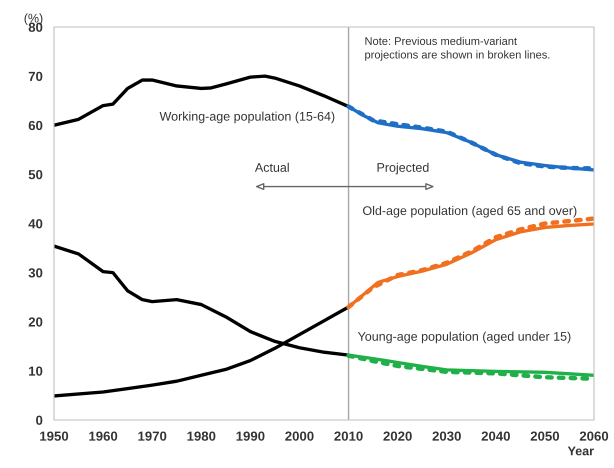  Describe the element at coordinates (403, 168) in the screenshot. I see `annotation: Projected` at that location.